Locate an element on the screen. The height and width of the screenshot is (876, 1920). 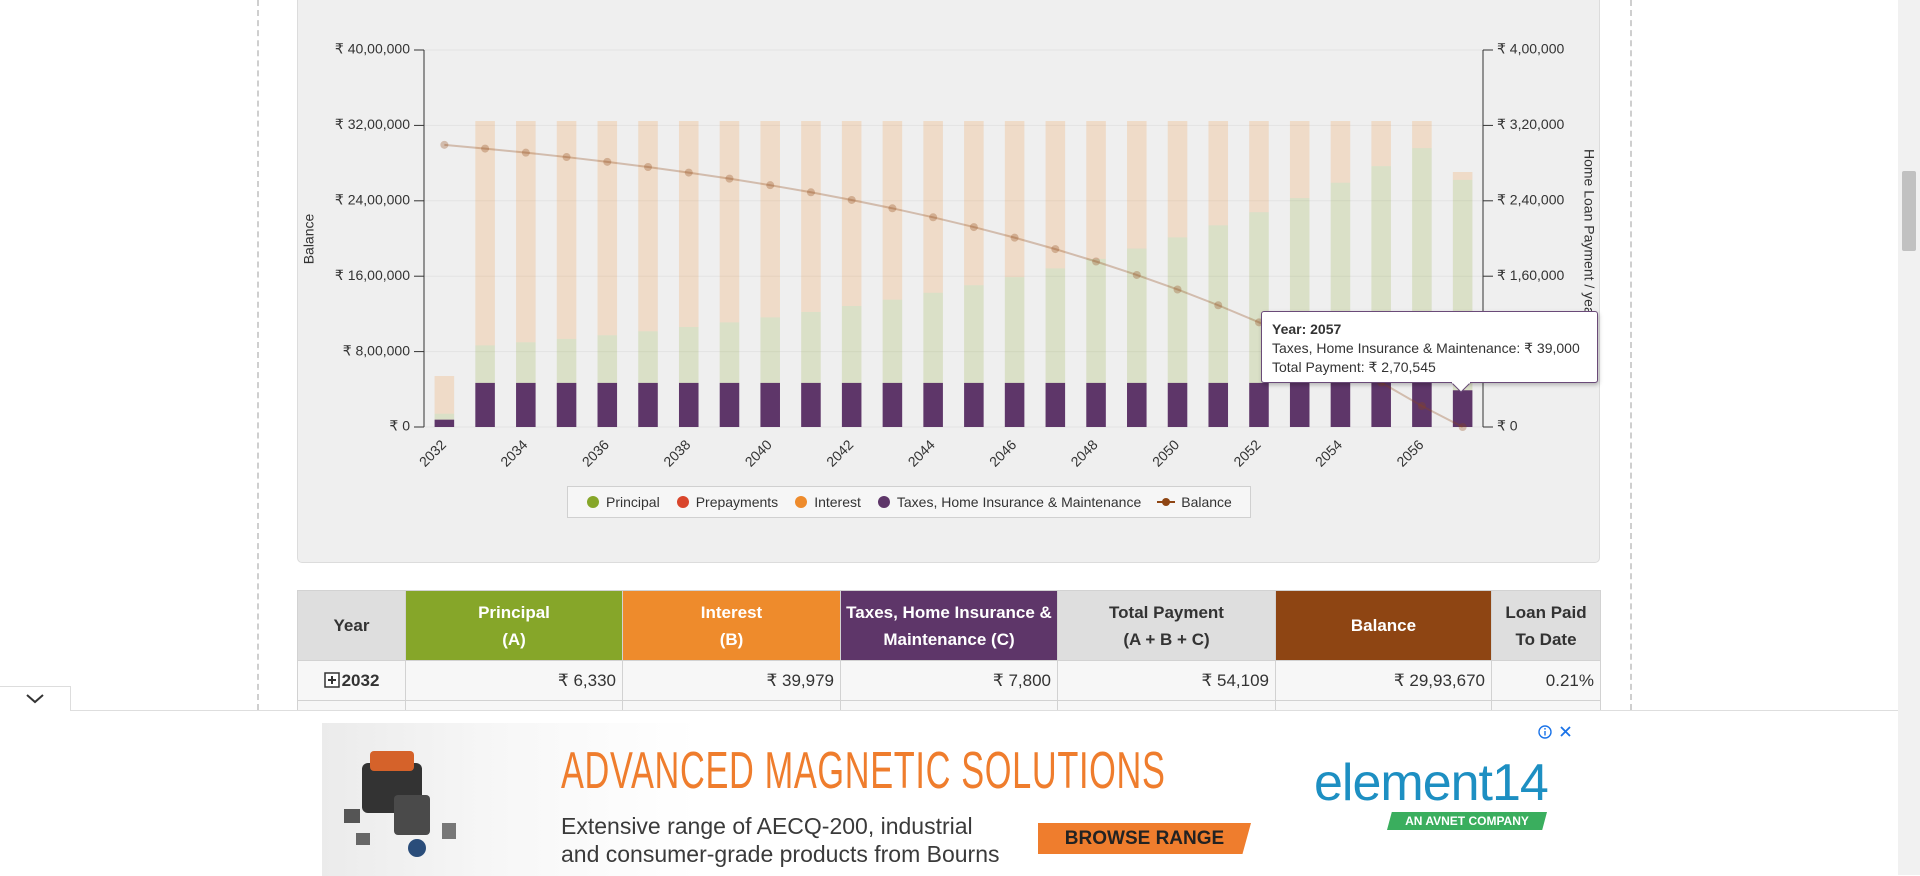
header-text: Maintenance (C) is located at coordinates (949, 639).